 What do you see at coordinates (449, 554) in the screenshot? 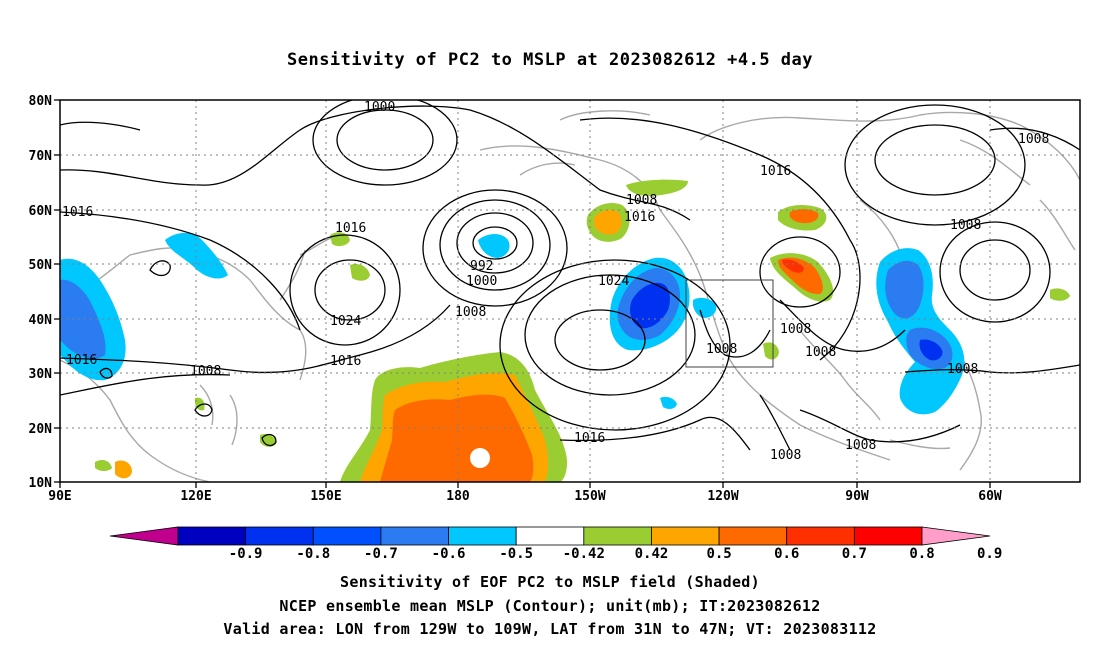
I see `colorbar-label: -0.6` at bounding box center [449, 554].